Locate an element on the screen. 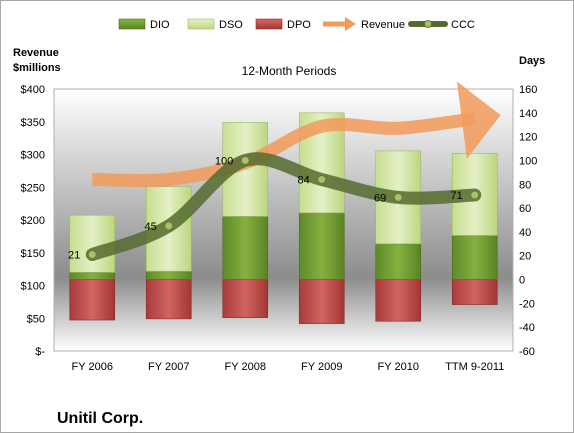 The image size is (574, 434). left-tick-label: $100 is located at coordinates (33, 287).